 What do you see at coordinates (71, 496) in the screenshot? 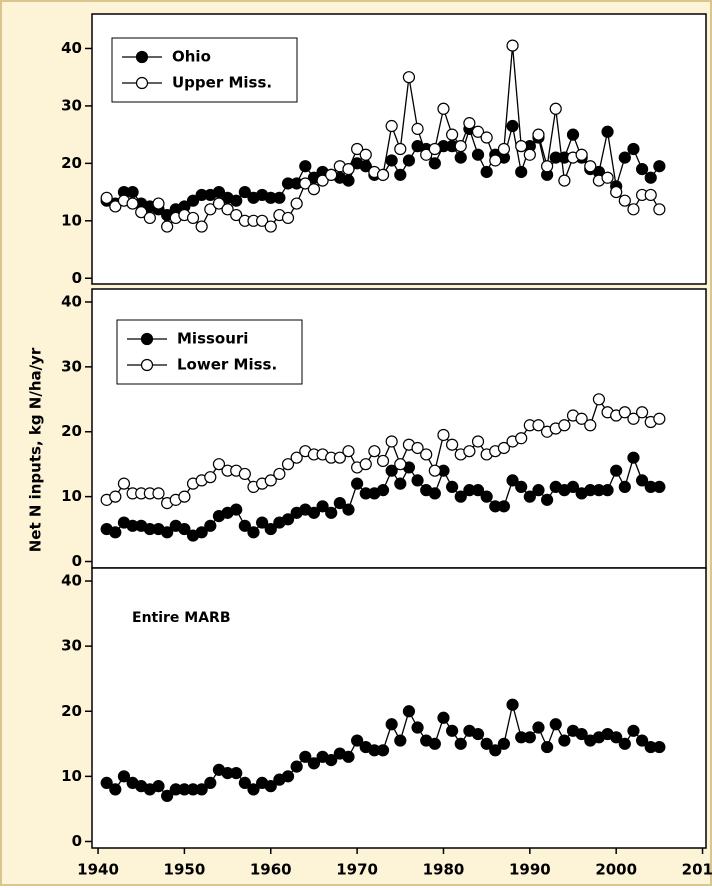
I see `y-tick-label: 10` at bounding box center [71, 496].